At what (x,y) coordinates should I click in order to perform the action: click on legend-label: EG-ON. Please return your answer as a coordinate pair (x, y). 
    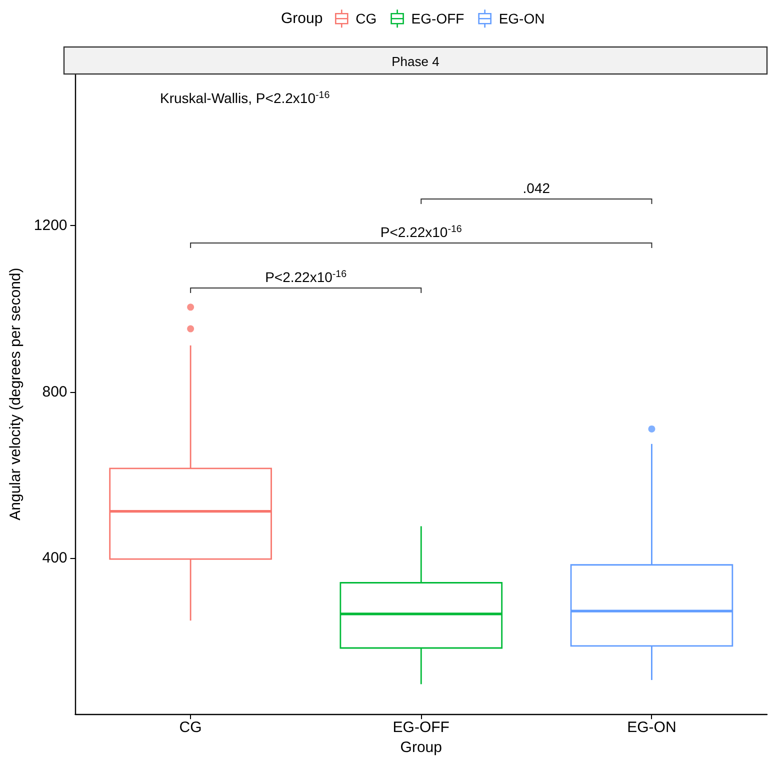
    Looking at the image, I should click on (521, 18).